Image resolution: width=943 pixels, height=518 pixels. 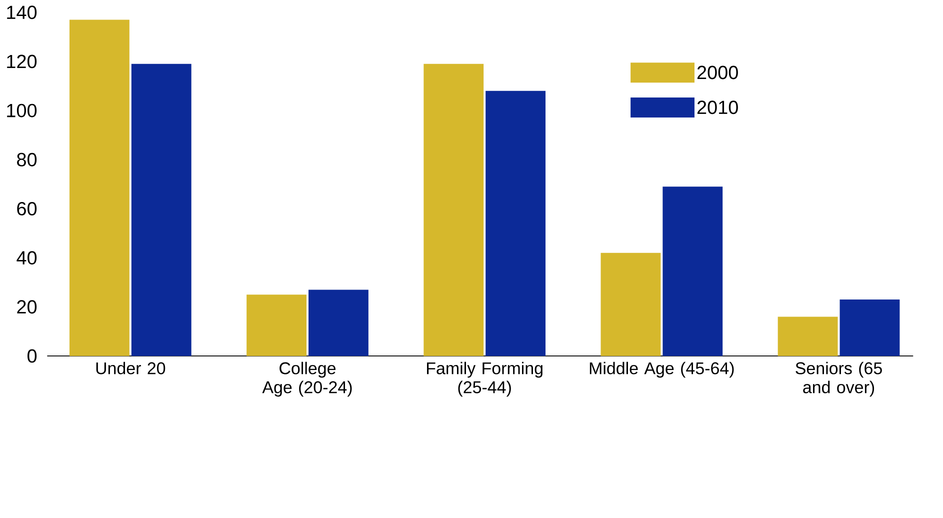 What do you see at coordinates (22, 111) in the screenshot?
I see `y-tick-label: 100` at bounding box center [22, 111].